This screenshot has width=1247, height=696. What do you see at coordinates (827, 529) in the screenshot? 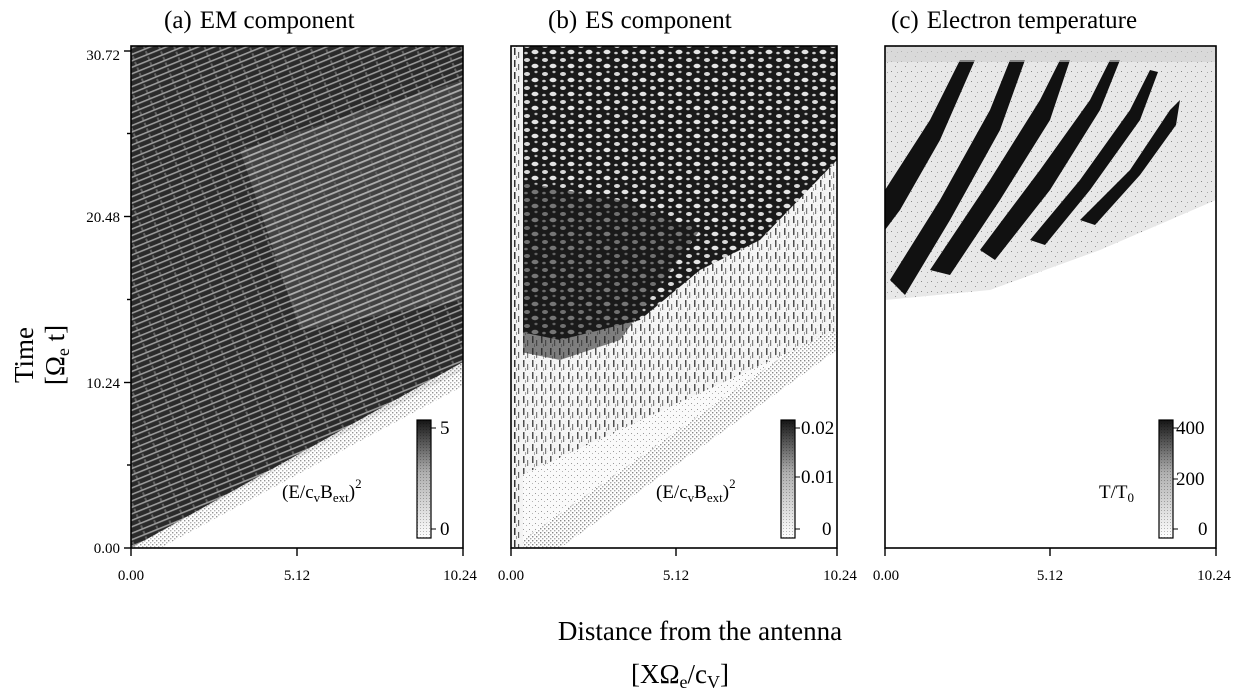
I see `panel-b-cb-tick-min: 0` at bounding box center [827, 529].